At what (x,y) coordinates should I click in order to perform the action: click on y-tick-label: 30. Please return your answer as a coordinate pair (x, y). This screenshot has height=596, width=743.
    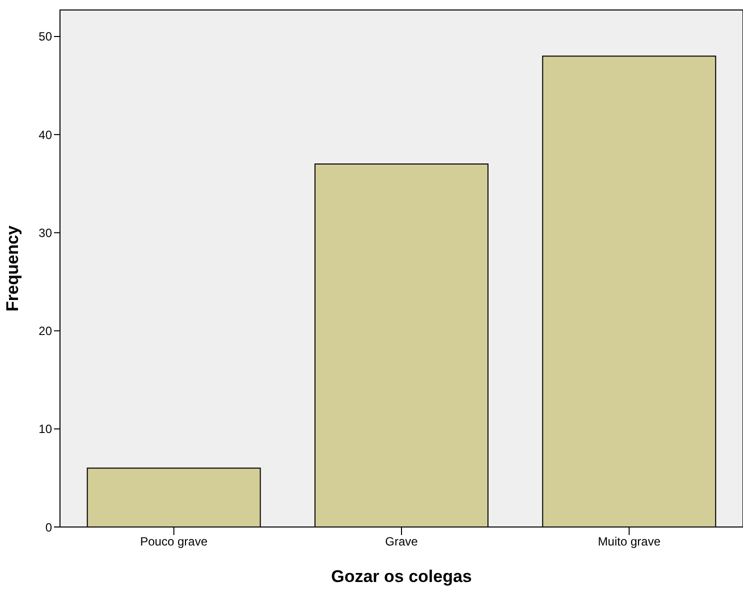
    Looking at the image, I should click on (45, 233).